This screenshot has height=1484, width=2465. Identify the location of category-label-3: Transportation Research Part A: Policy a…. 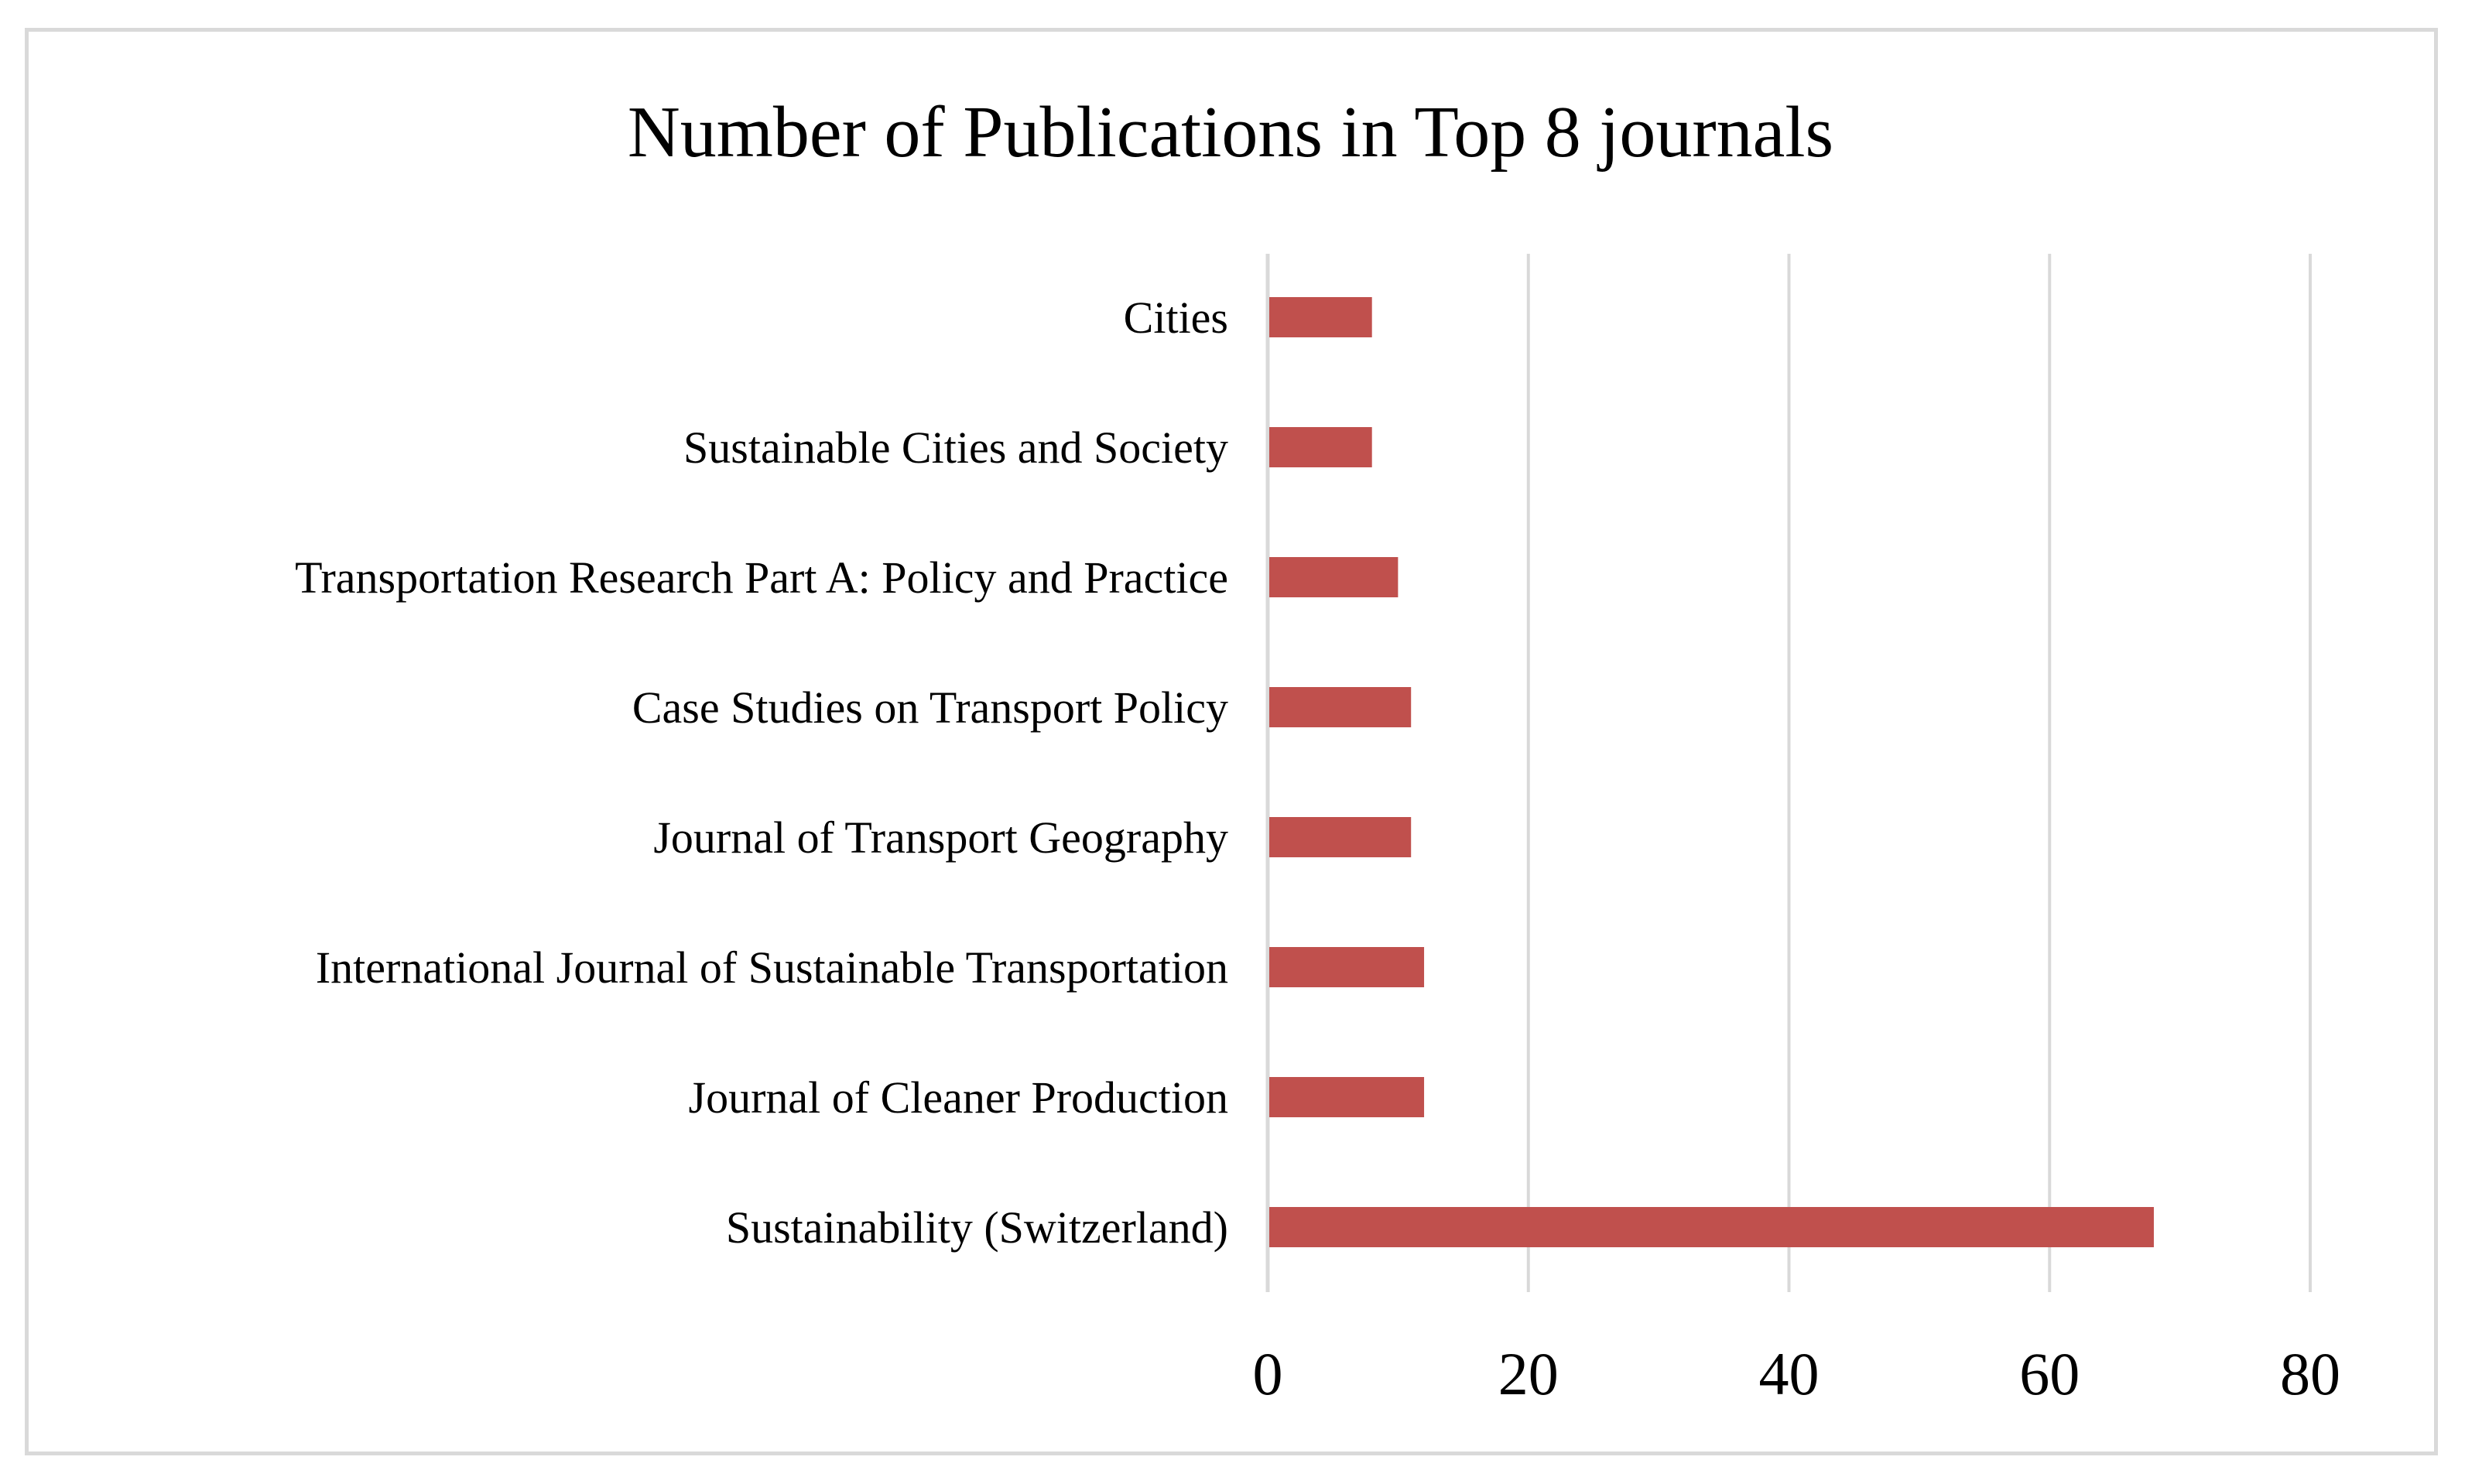
(761, 577).